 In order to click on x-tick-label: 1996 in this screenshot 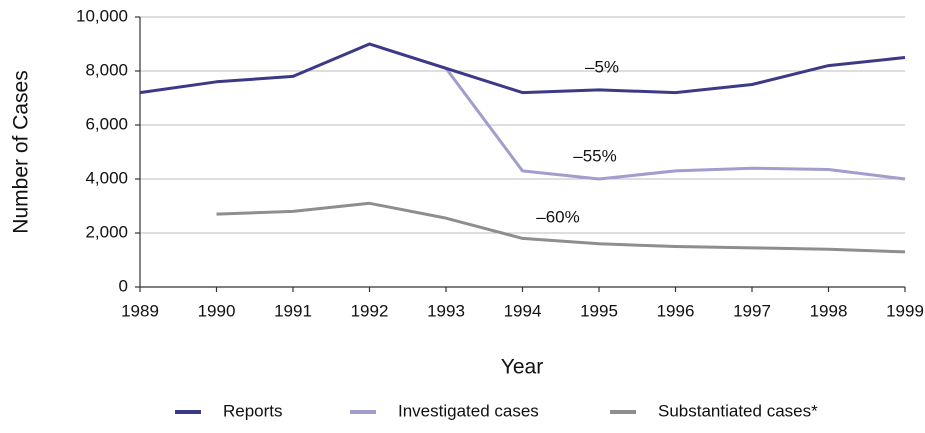, I will do `click(676, 310)`.